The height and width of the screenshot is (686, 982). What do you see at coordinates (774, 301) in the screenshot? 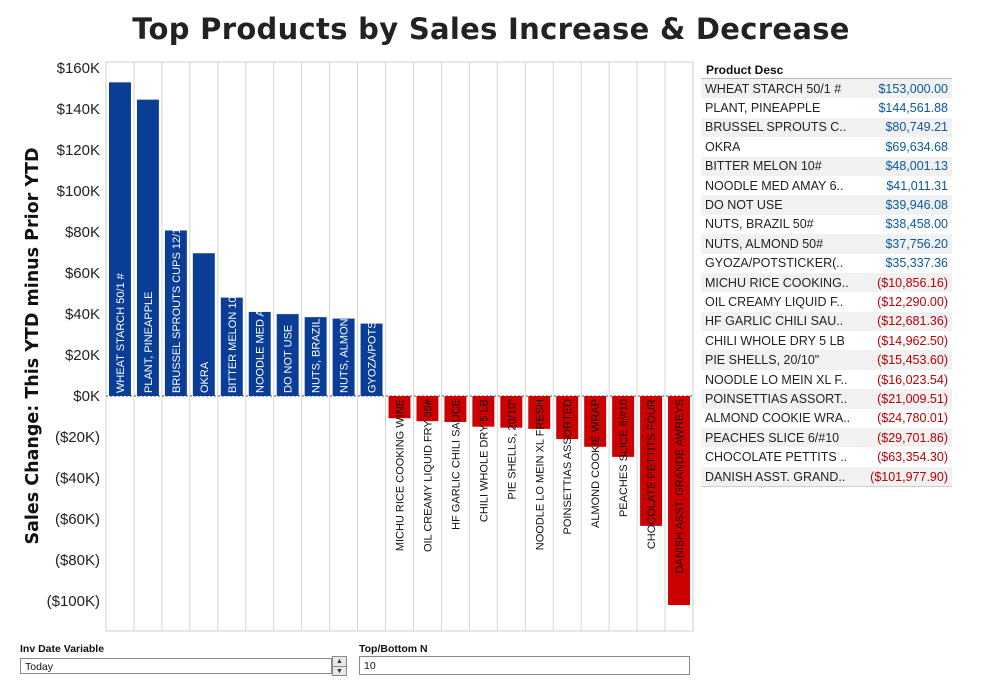
I see `product-desc: OIL CREAMY LIQUID F..` at bounding box center [774, 301].